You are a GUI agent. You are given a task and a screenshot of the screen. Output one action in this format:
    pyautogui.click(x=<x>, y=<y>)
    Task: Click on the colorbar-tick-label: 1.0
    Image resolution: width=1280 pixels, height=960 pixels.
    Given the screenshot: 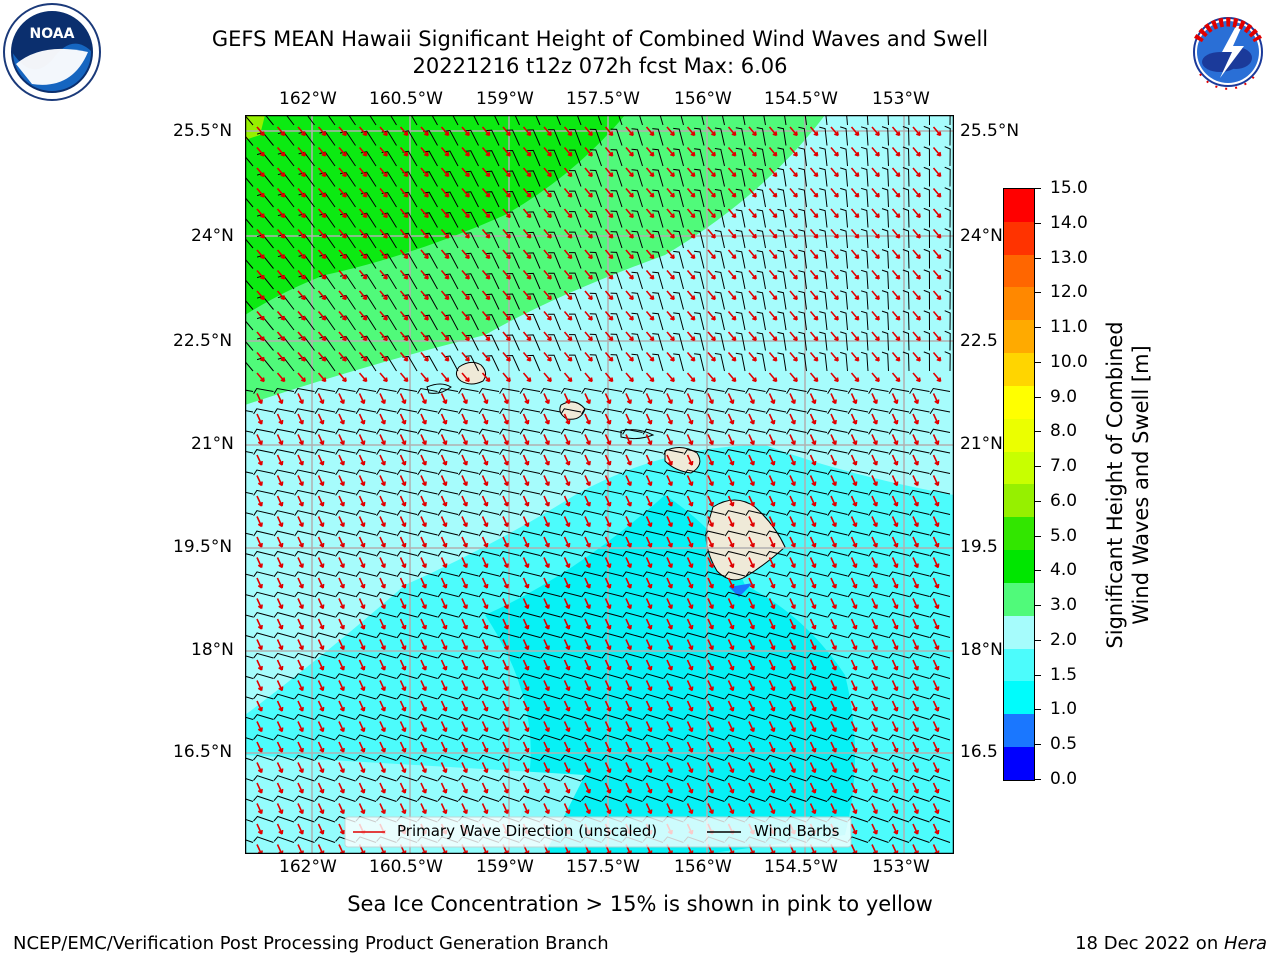 What is the action you would take?
    pyautogui.click(x=1064, y=709)
    